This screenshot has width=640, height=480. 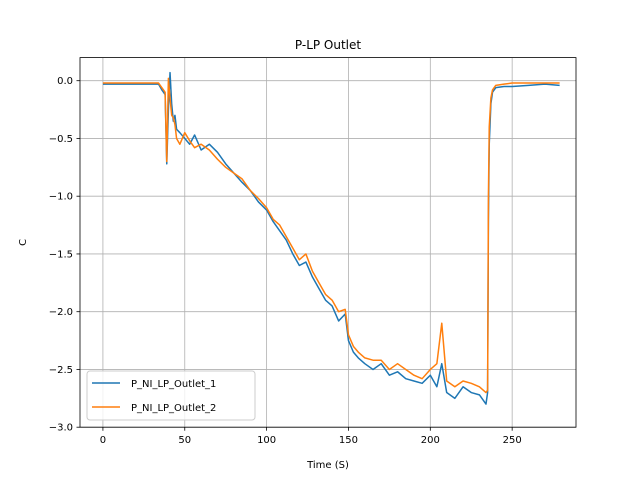 I want to click on legend: P_NI_LP_Outlet_1 P_NI_LP_Outlet_2, so click(x=171, y=395).